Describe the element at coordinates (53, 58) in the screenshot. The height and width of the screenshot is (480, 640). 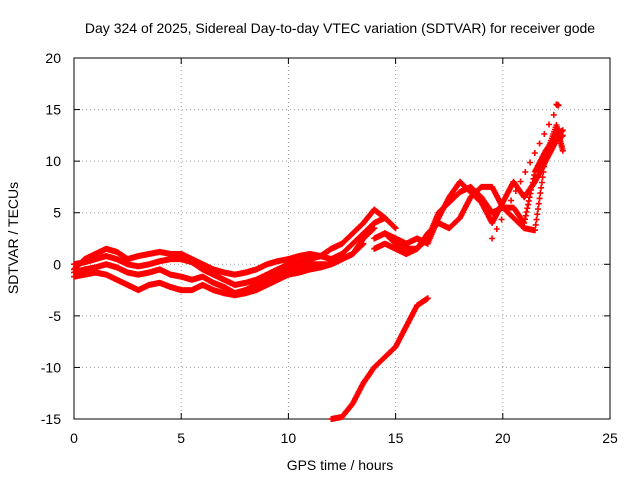
I see `y-tick-label: 20` at that location.